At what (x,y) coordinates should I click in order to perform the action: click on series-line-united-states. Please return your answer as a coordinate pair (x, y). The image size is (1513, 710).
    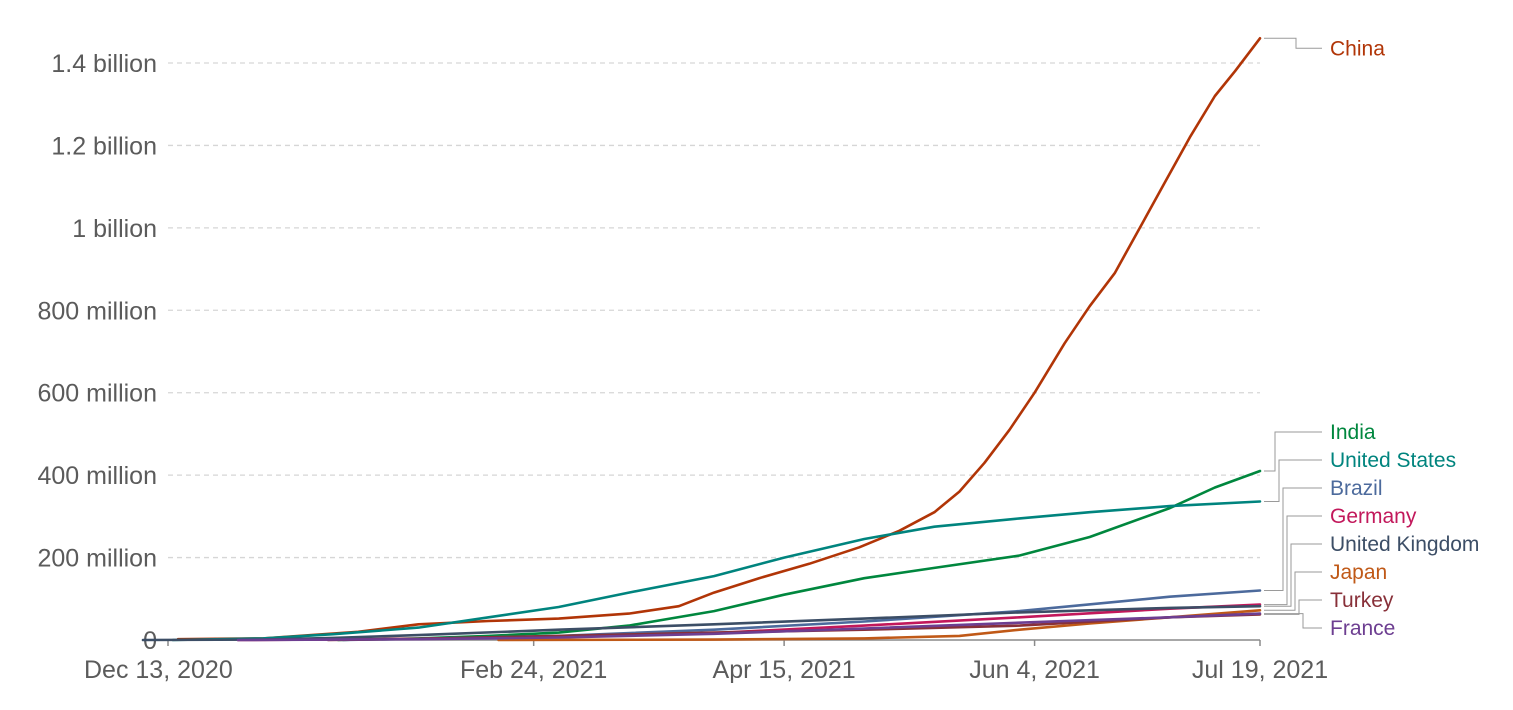
    Looking at the image, I should click on (716, 571).